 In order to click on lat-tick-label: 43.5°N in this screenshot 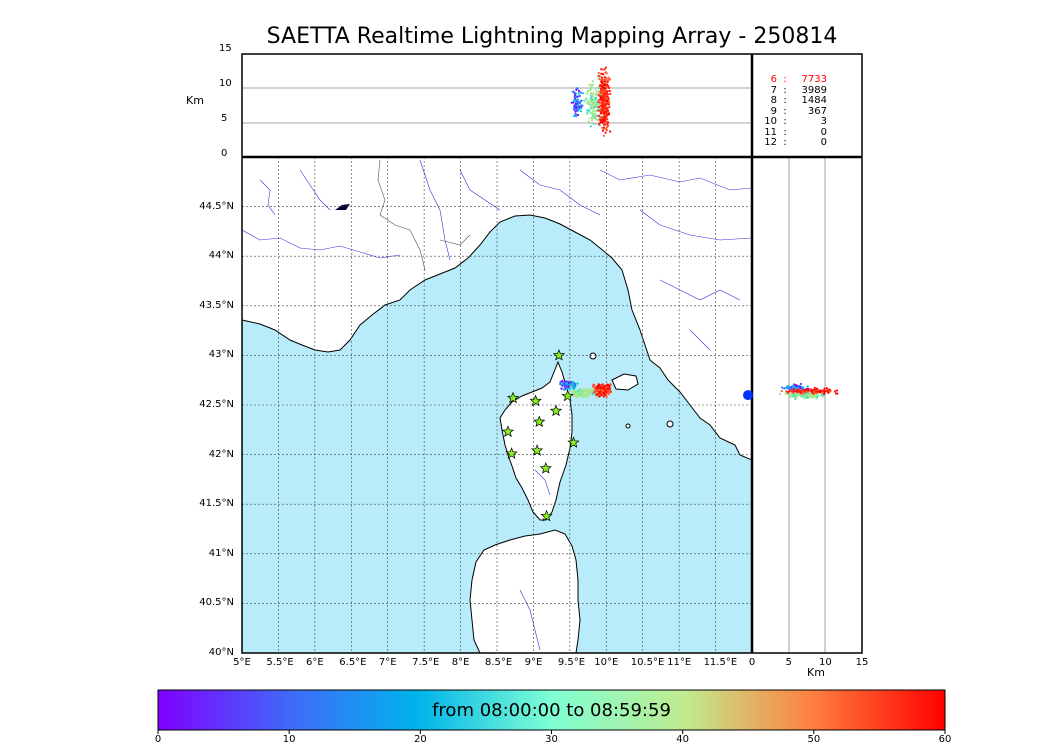, I will do `click(216, 305)`.